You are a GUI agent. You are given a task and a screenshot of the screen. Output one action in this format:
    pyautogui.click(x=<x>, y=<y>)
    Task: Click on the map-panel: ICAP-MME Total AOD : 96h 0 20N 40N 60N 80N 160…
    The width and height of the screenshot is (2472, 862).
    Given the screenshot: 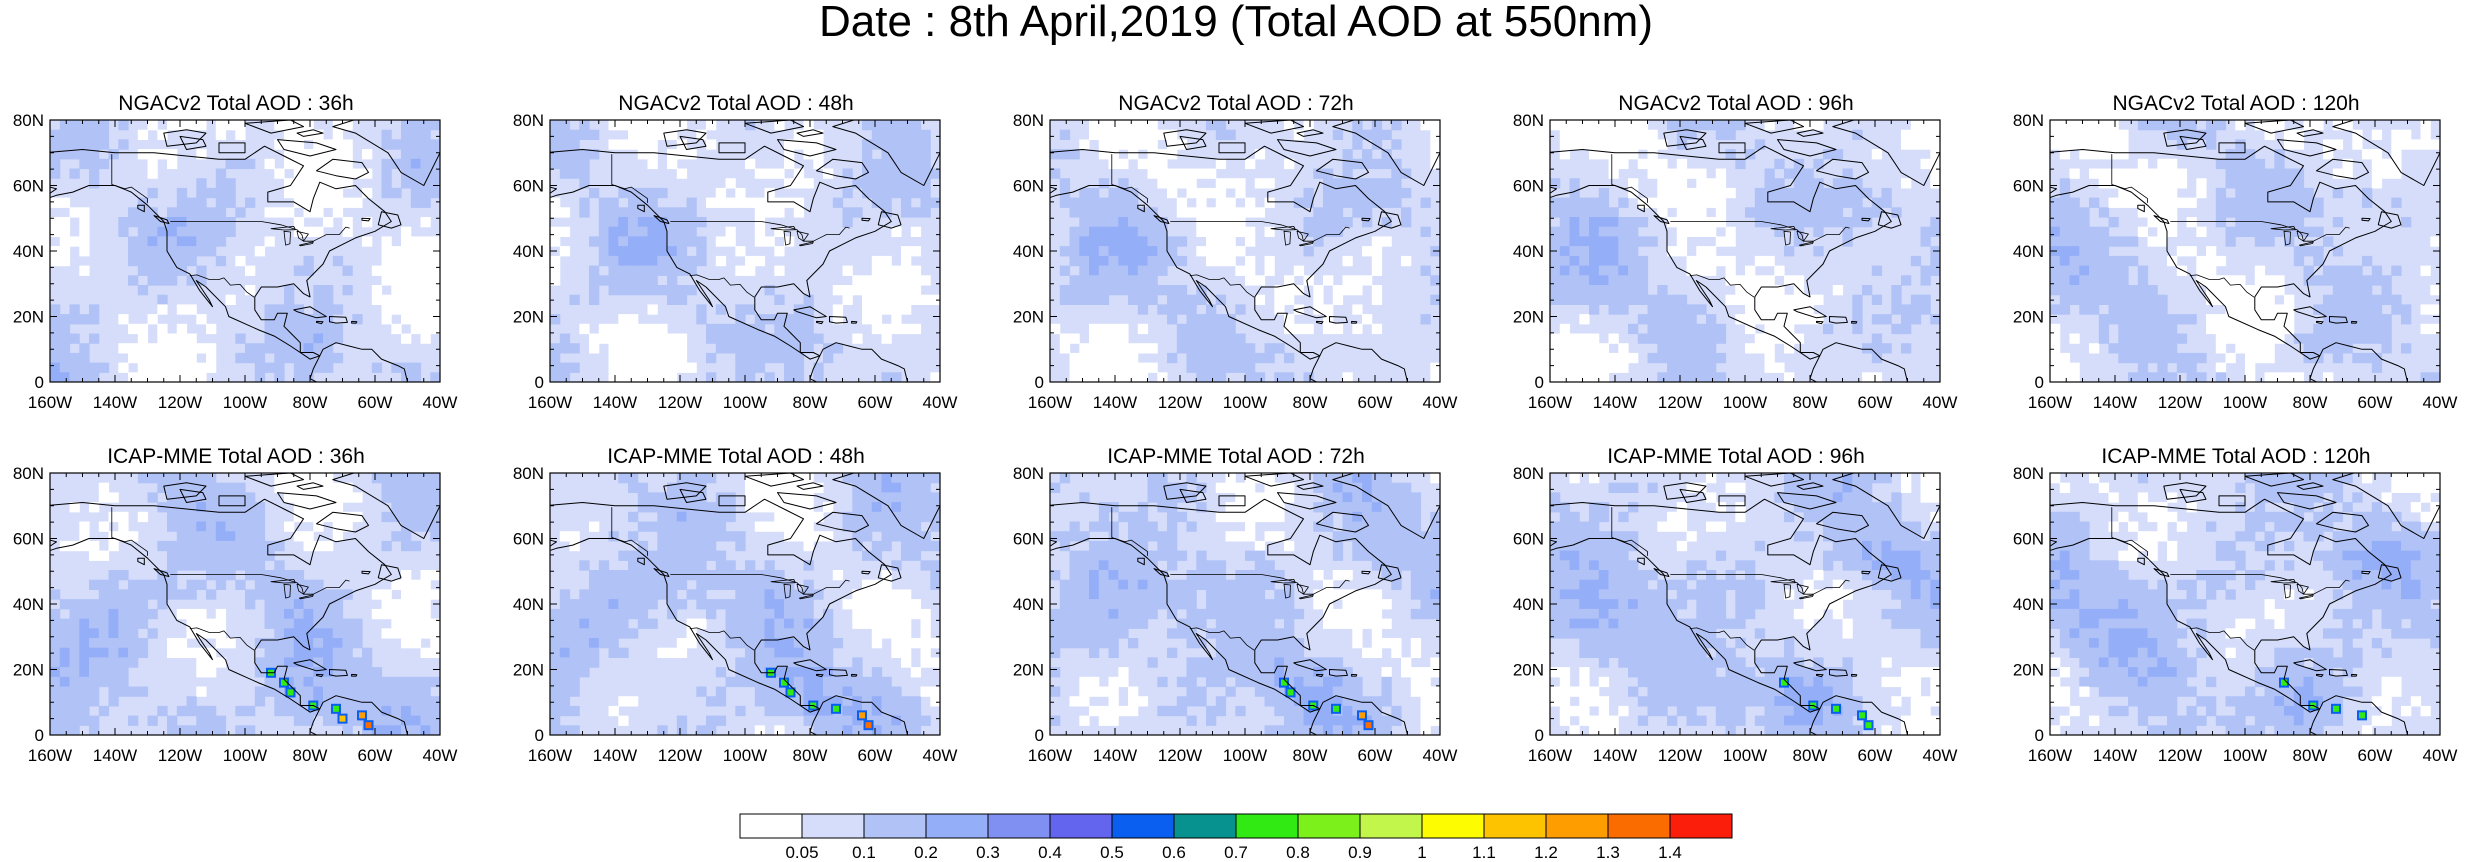 What is the action you would take?
    pyautogui.click(x=1736, y=610)
    